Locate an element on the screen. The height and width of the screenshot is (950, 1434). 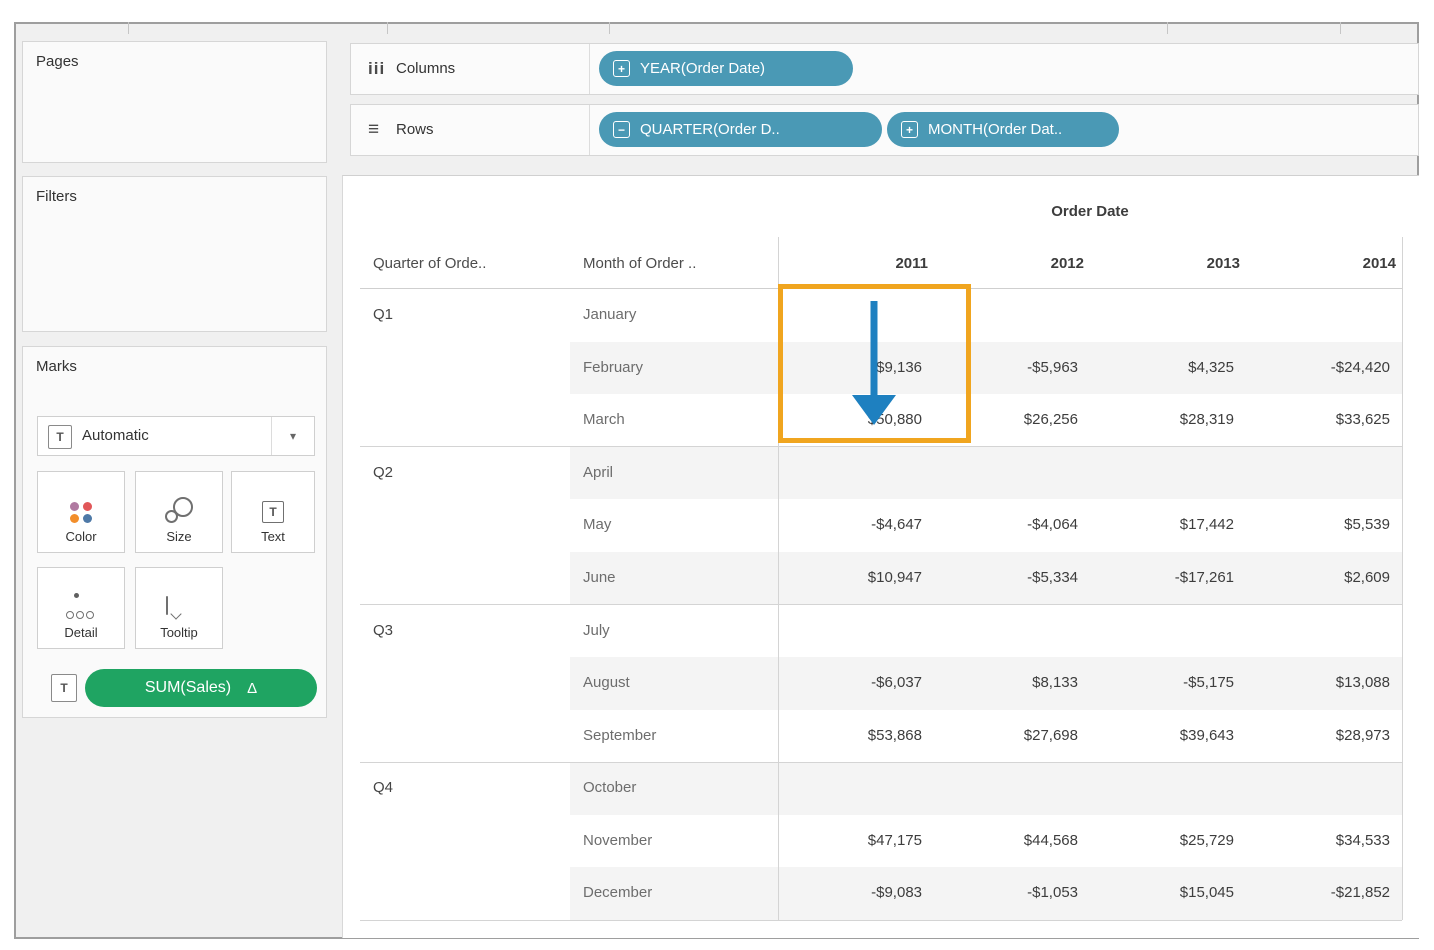
size-icon is located at coordinates (179, 510).